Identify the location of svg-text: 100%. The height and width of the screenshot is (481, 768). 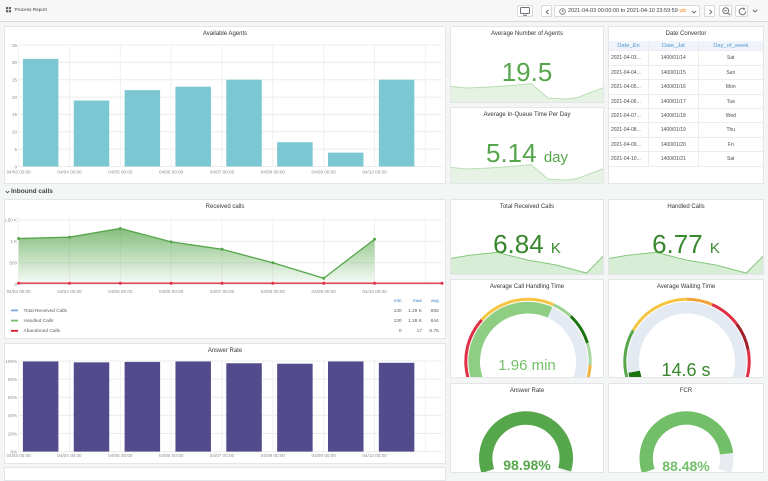
(11, 360).